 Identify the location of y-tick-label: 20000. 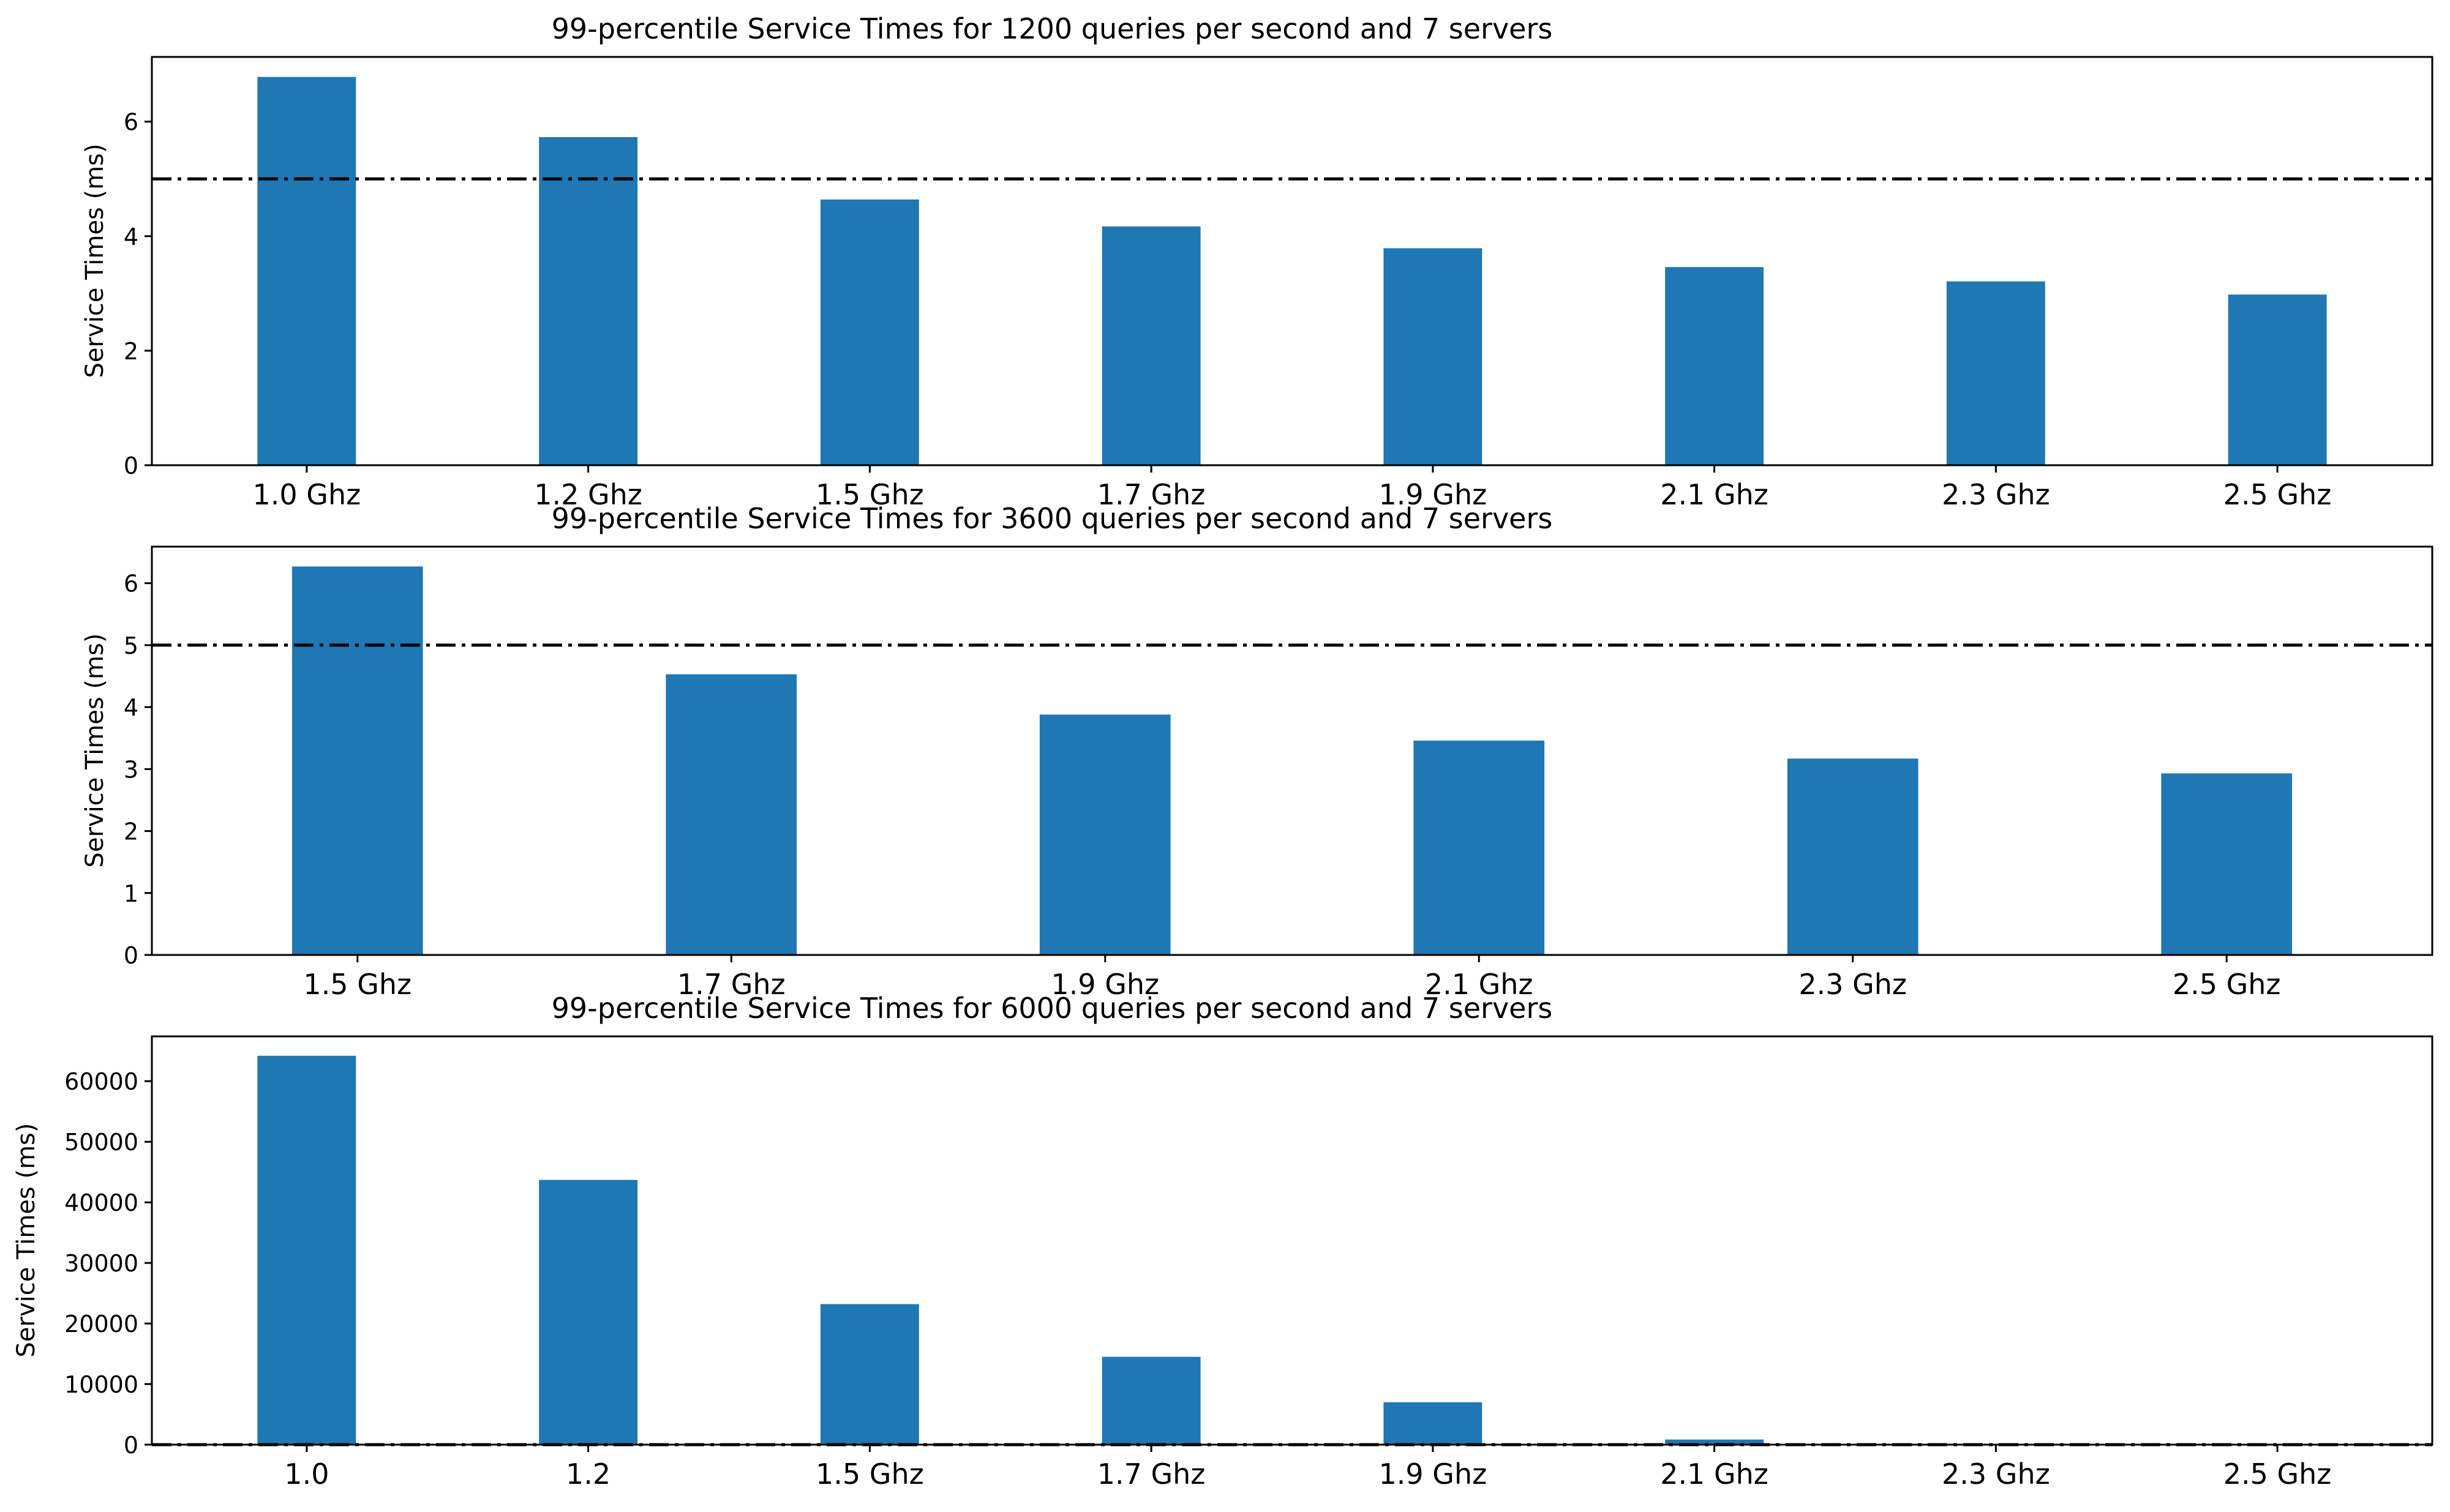
(101, 1324).